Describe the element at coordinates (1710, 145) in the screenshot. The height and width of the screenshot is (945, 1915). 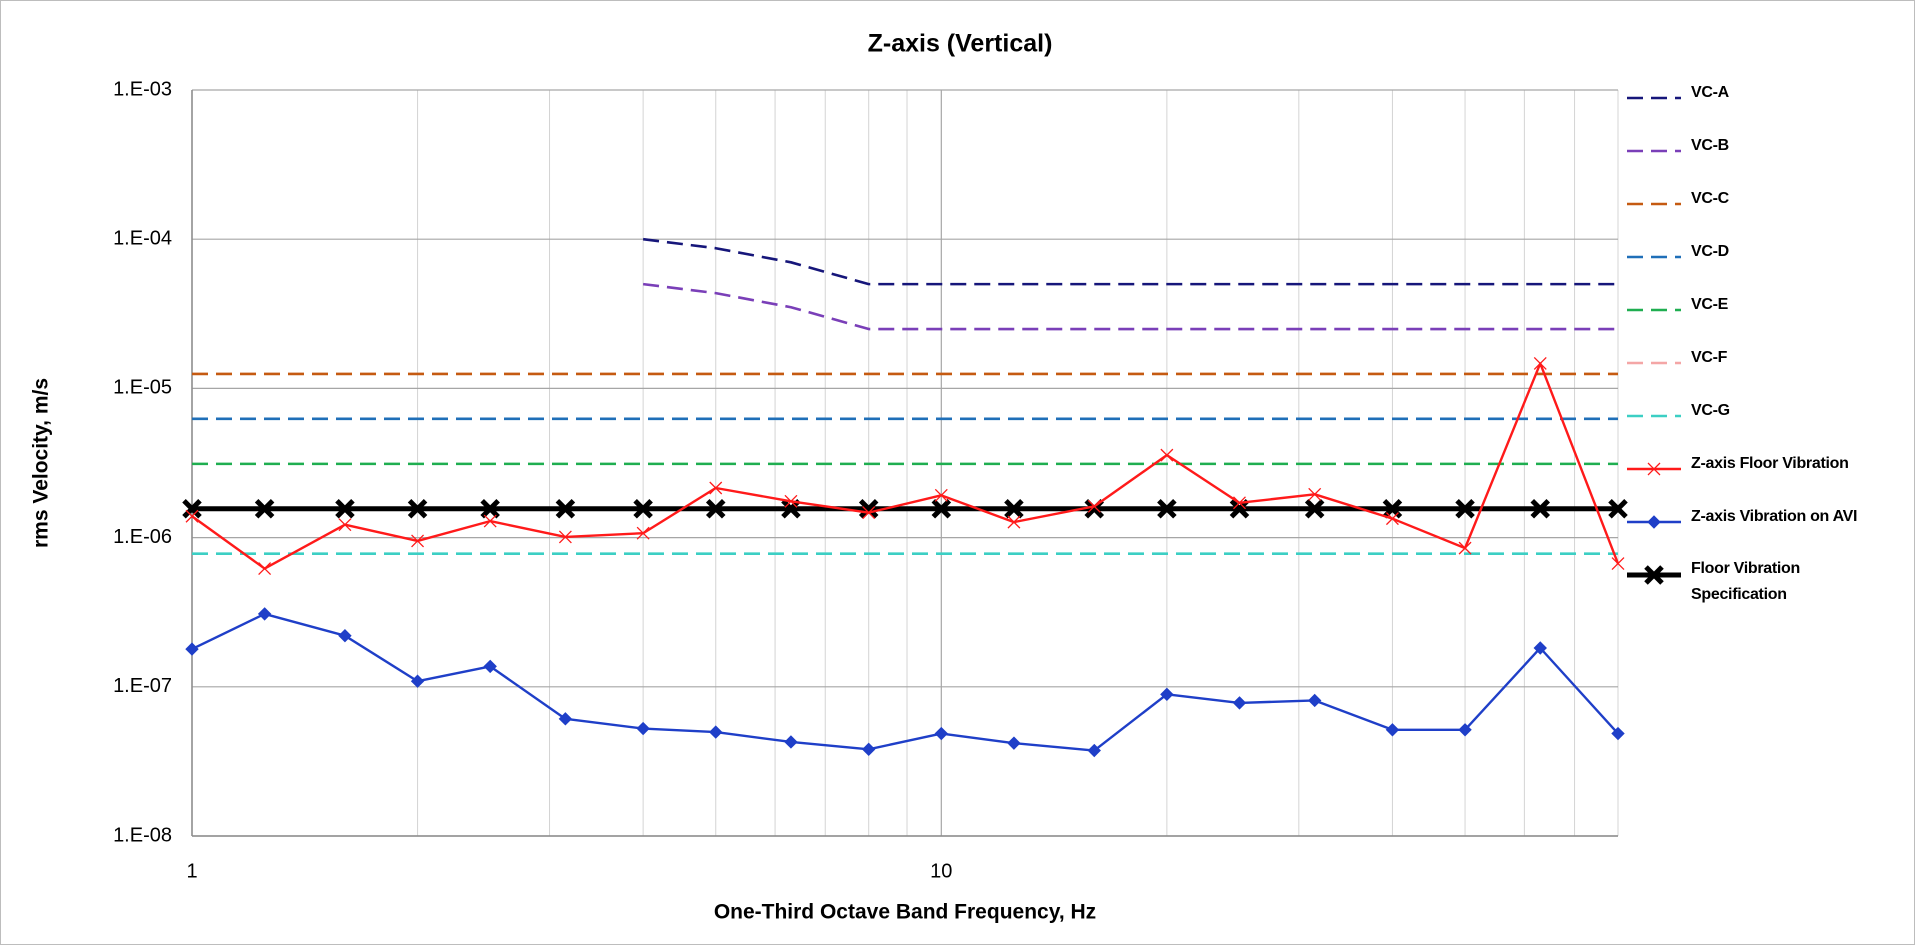
I see `legend-label: VC-B` at that location.